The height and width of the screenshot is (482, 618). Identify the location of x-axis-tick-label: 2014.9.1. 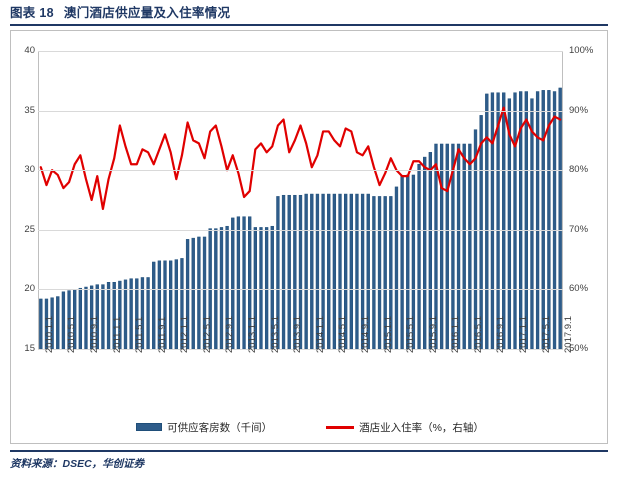
(365, 334).